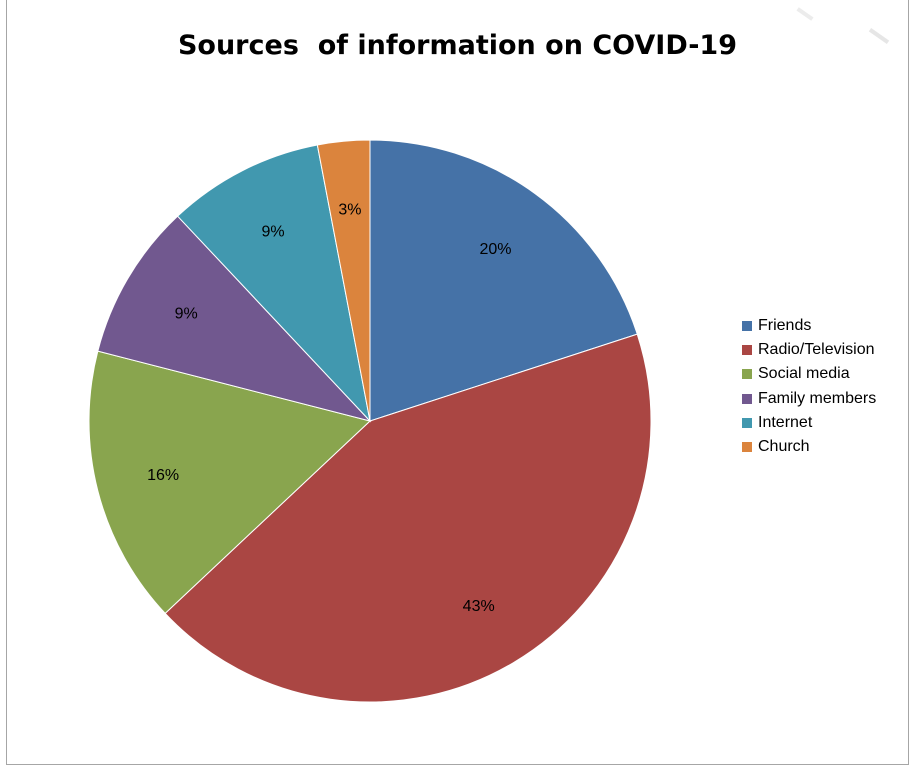  I want to click on chart-title: Sources of information on COVID-19, so click(457, 45).